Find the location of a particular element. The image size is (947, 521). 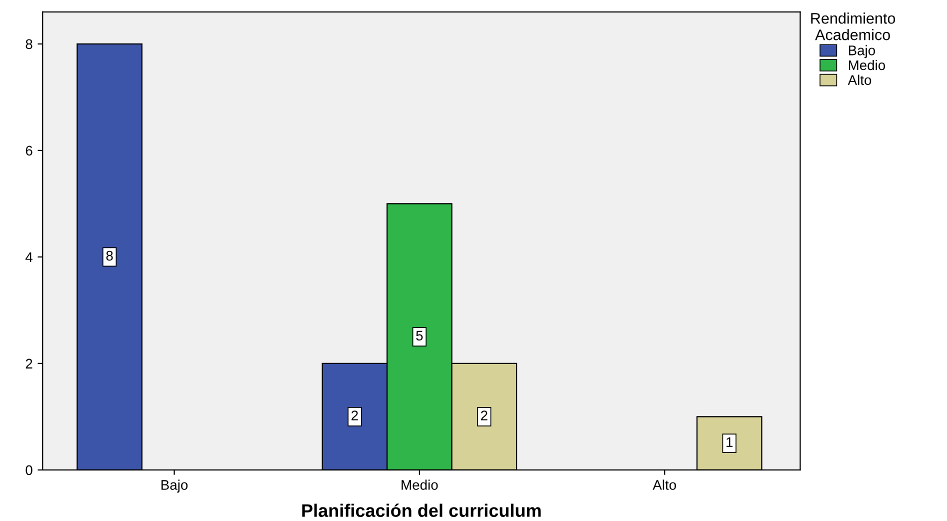

y-tick-label: 4 is located at coordinates (28, 257).